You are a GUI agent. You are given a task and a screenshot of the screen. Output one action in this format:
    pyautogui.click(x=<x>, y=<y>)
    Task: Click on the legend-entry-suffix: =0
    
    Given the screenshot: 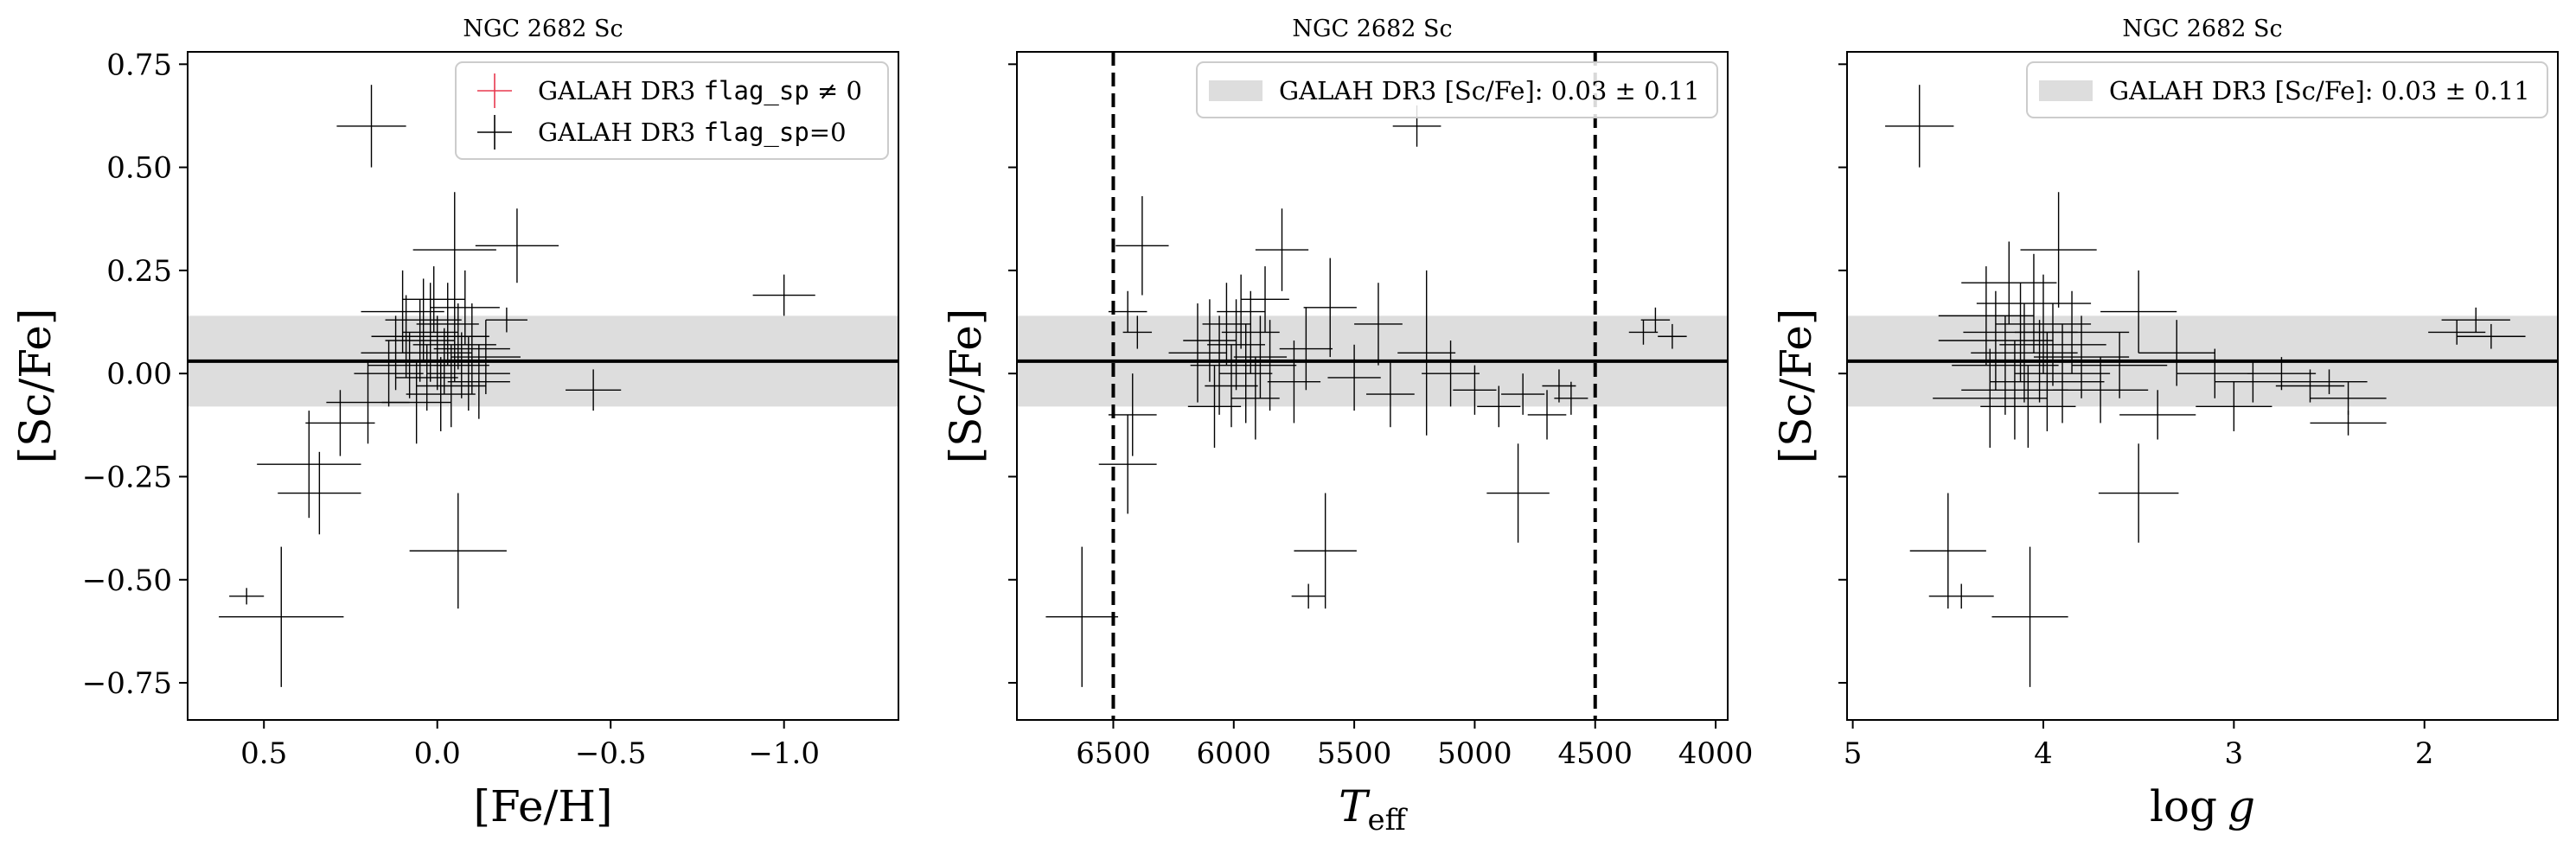 What is the action you would take?
    pyautogui.click(x=828, y=132)
    